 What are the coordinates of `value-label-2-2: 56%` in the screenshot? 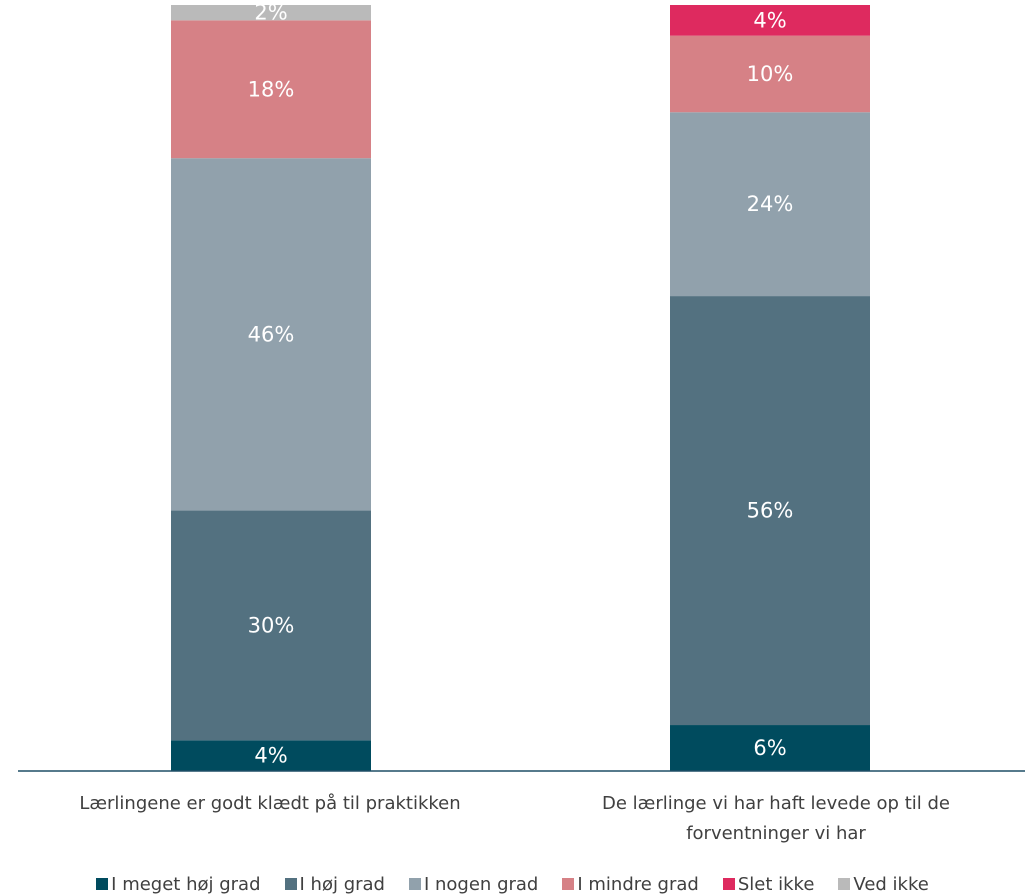 It's located at (770, 511).